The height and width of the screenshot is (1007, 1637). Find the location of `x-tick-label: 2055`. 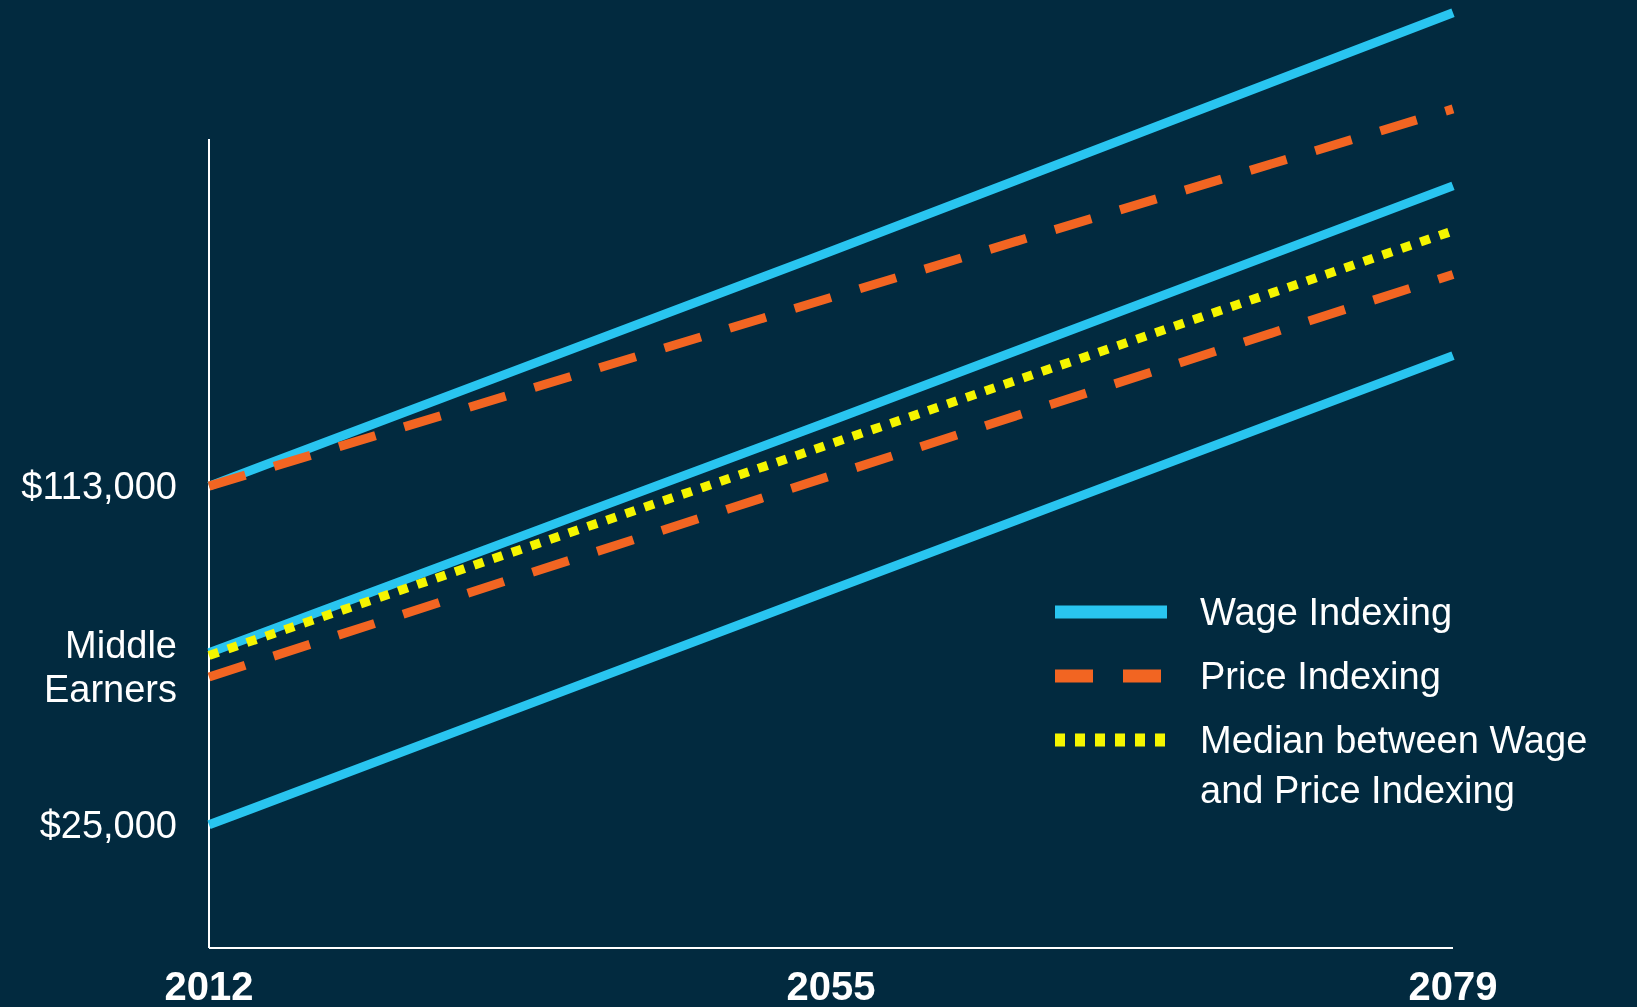

x-tick-label: 2055 is located at coordinates (831, 985).